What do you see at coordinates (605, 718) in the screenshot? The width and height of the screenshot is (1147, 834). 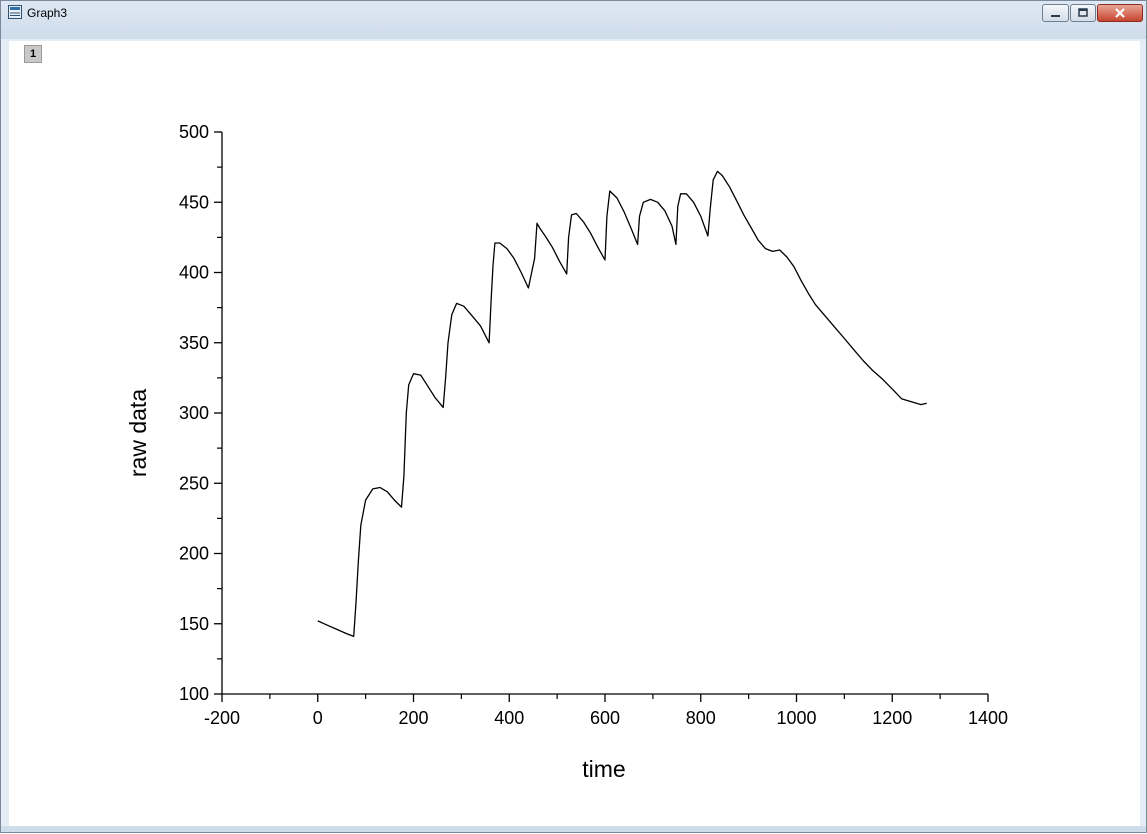 I see `x-tick-label: 600` at bounding box center [605, 718].